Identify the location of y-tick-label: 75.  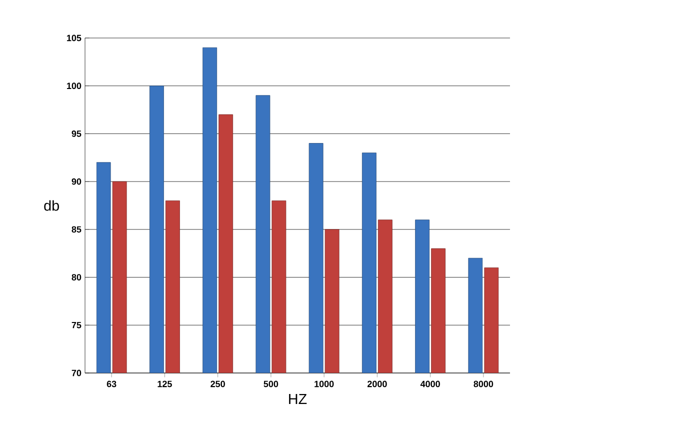
(77, 325).